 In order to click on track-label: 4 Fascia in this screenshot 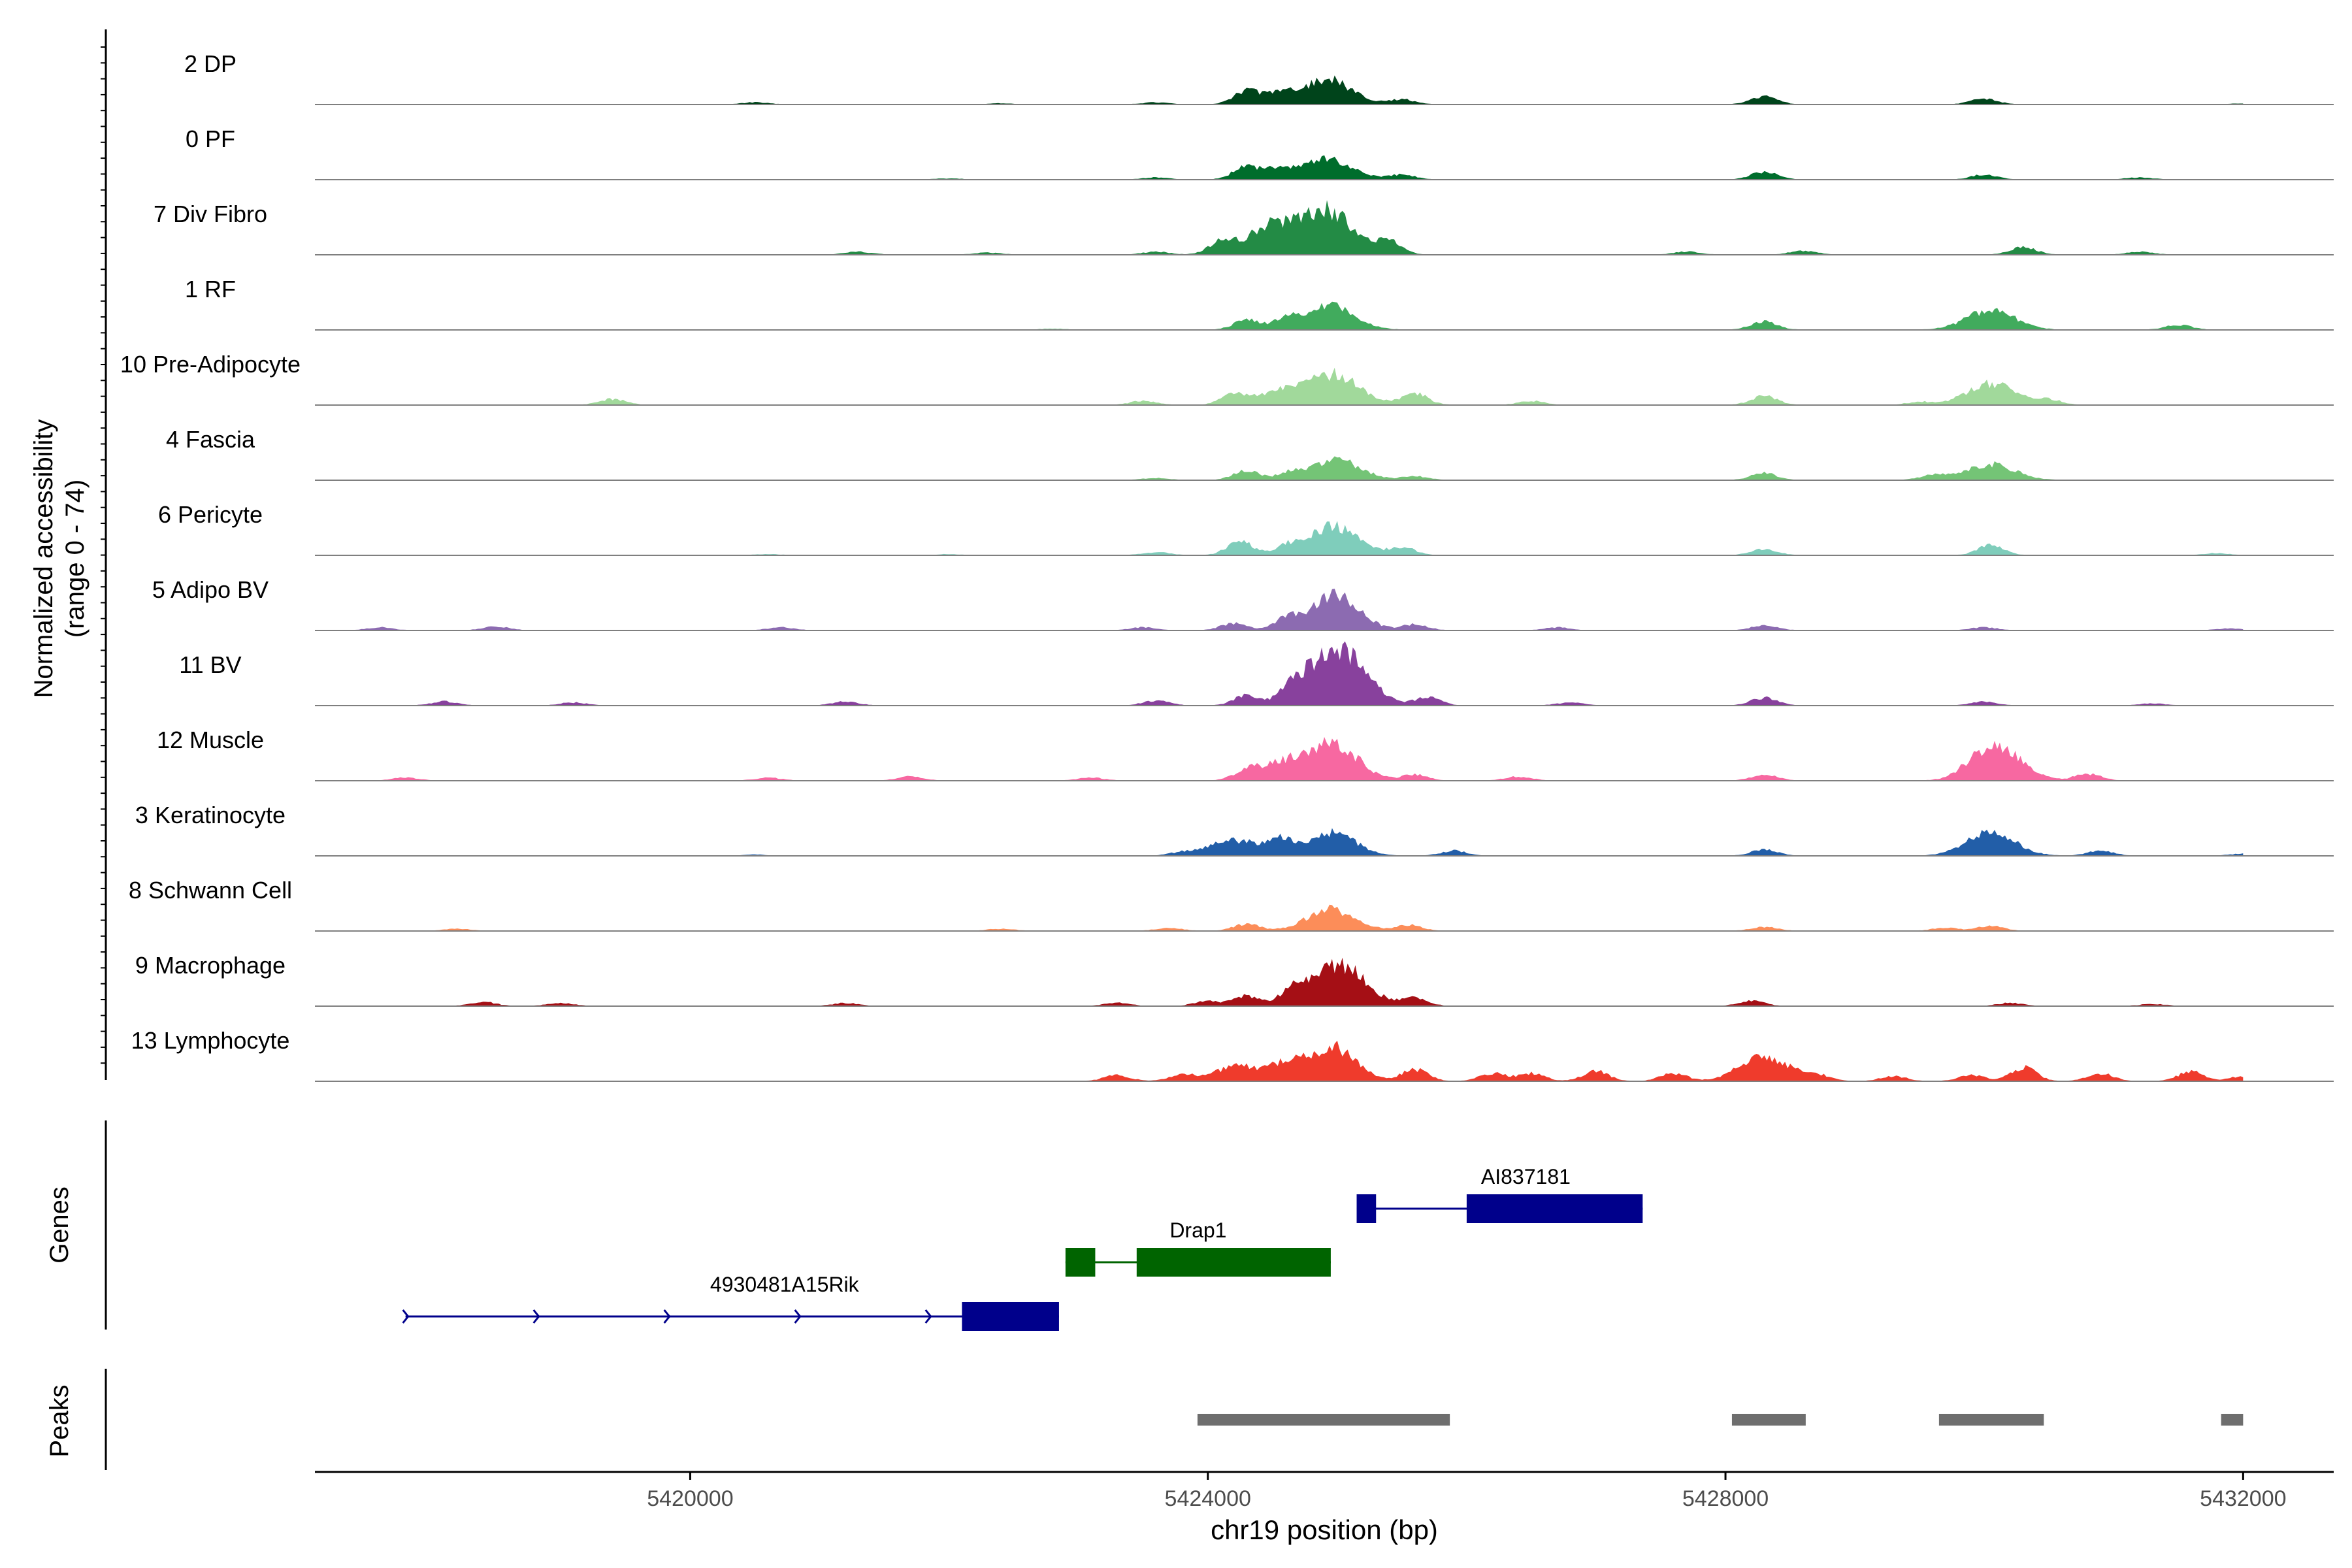, I will do `click(210, 439)`.